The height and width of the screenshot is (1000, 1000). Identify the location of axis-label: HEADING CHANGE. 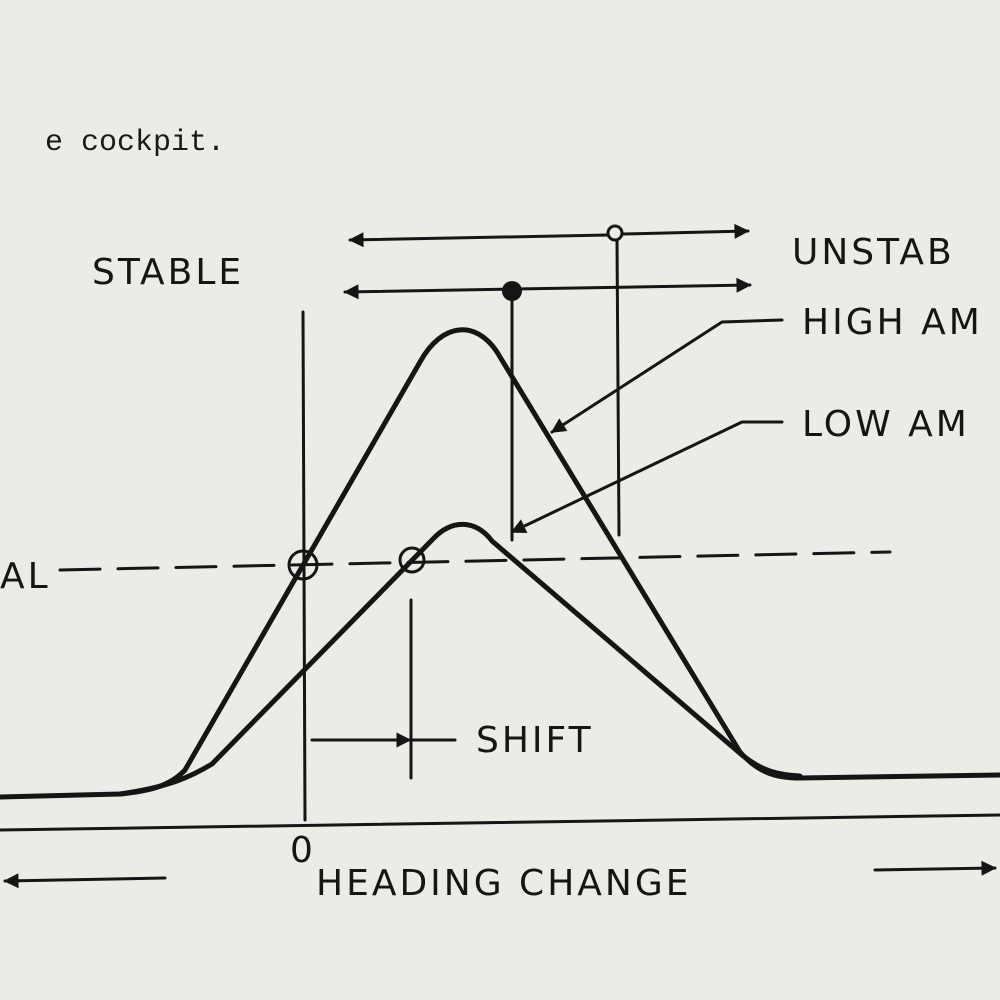
(503, 883).